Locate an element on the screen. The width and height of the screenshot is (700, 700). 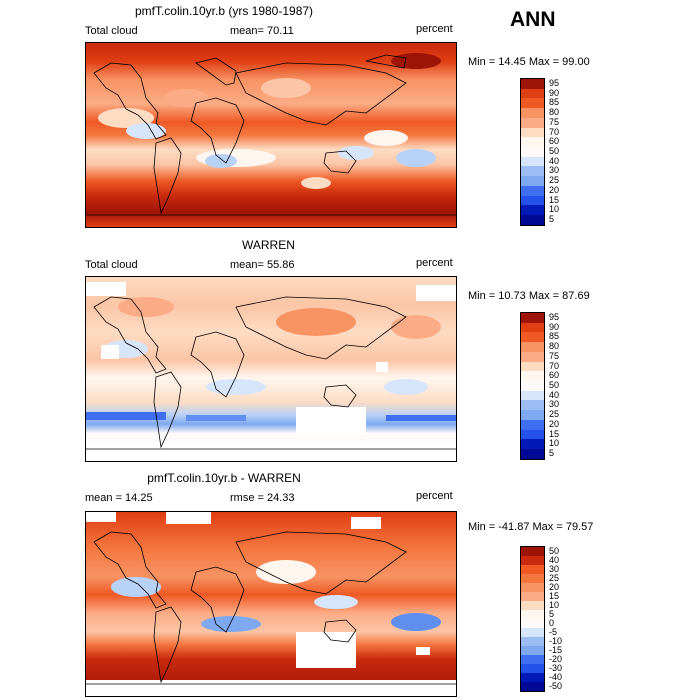
colorbar-tick-label: -5 is located at coordinates (553, 631).